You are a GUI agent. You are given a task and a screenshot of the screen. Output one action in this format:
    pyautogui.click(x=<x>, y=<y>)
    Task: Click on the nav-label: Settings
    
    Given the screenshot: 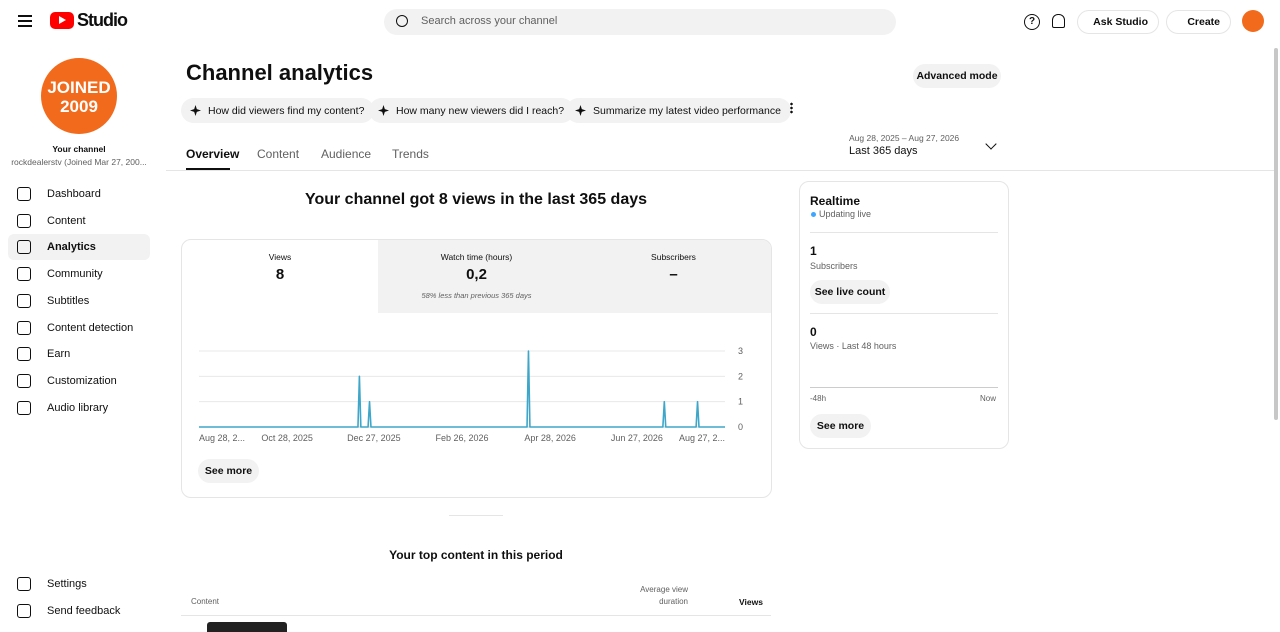 What is the action you would take?
    pyautogui.click(x=67, y=584)
    